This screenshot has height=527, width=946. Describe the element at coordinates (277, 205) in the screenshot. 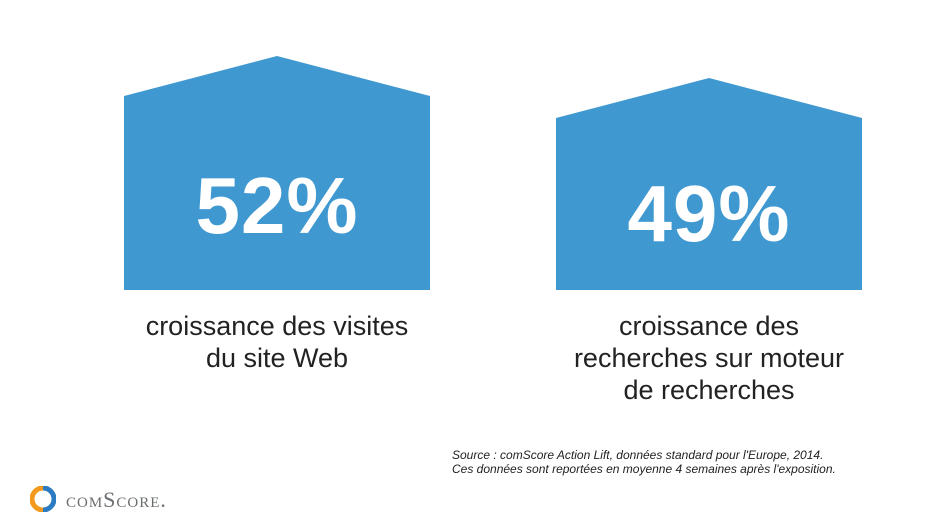

I see `stat-value: 52%` at that location.